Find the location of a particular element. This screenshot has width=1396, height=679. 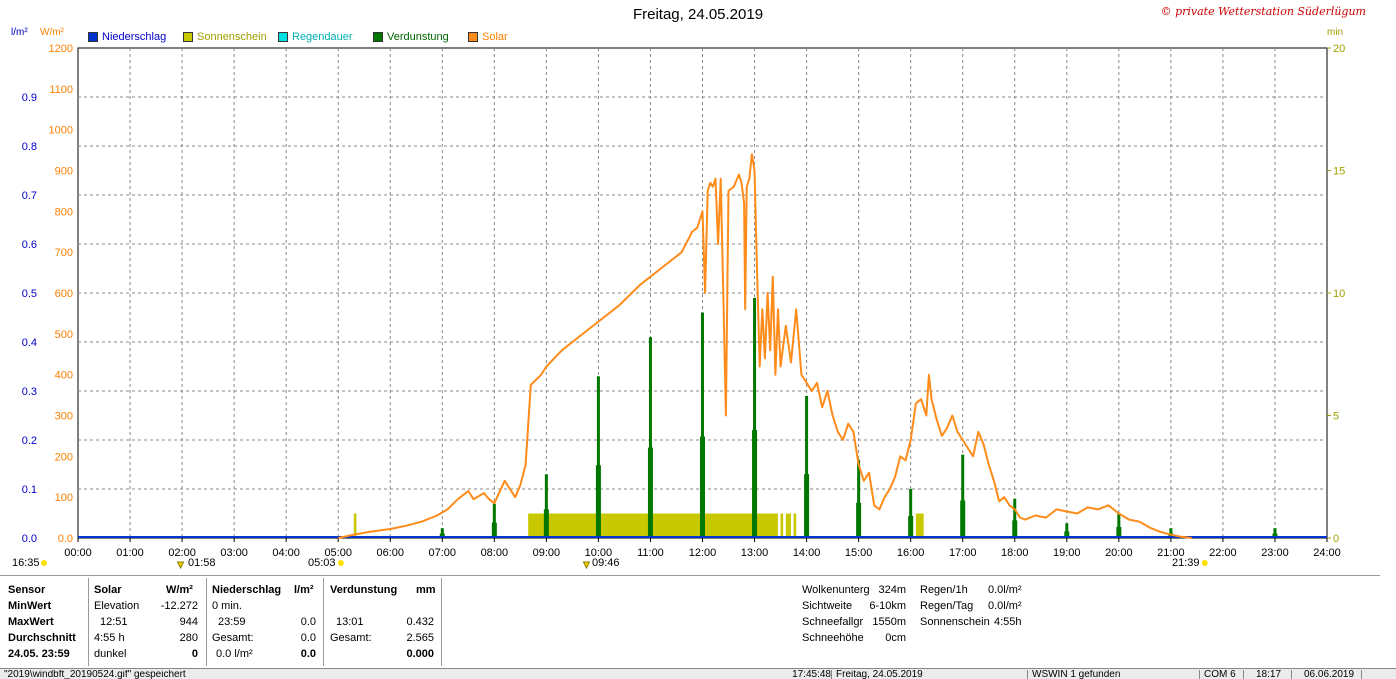

sunshine-label: Sonnenschein is located at coordinates (955, 622).